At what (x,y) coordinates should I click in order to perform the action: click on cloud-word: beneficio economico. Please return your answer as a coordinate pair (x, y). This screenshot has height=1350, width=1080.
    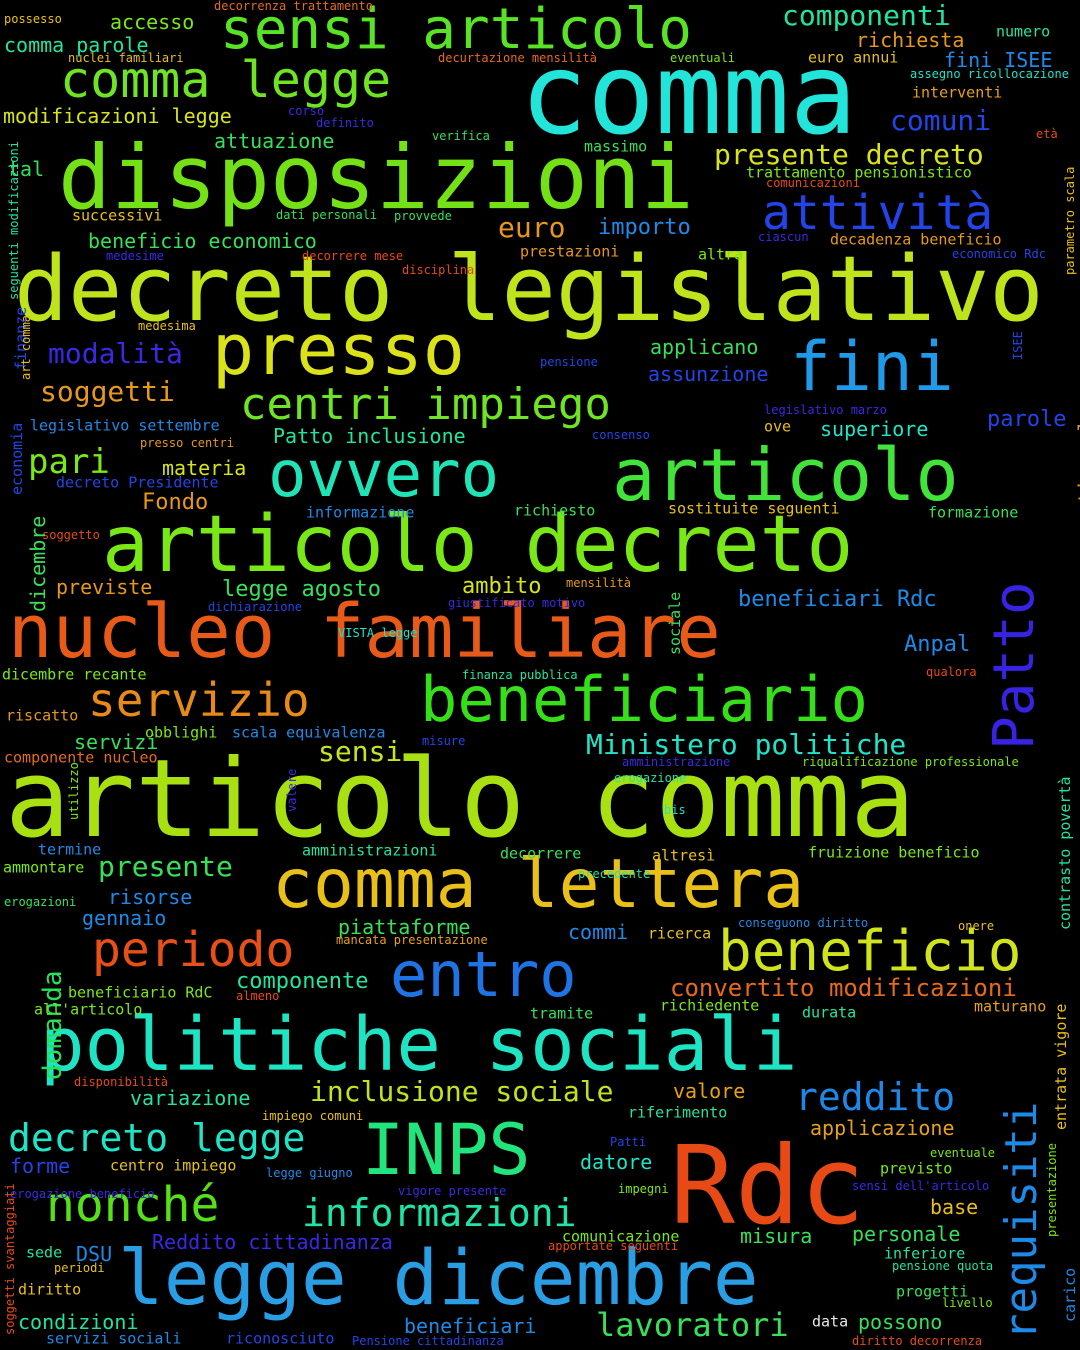
    Looking at the image, I should click on (202, 241).